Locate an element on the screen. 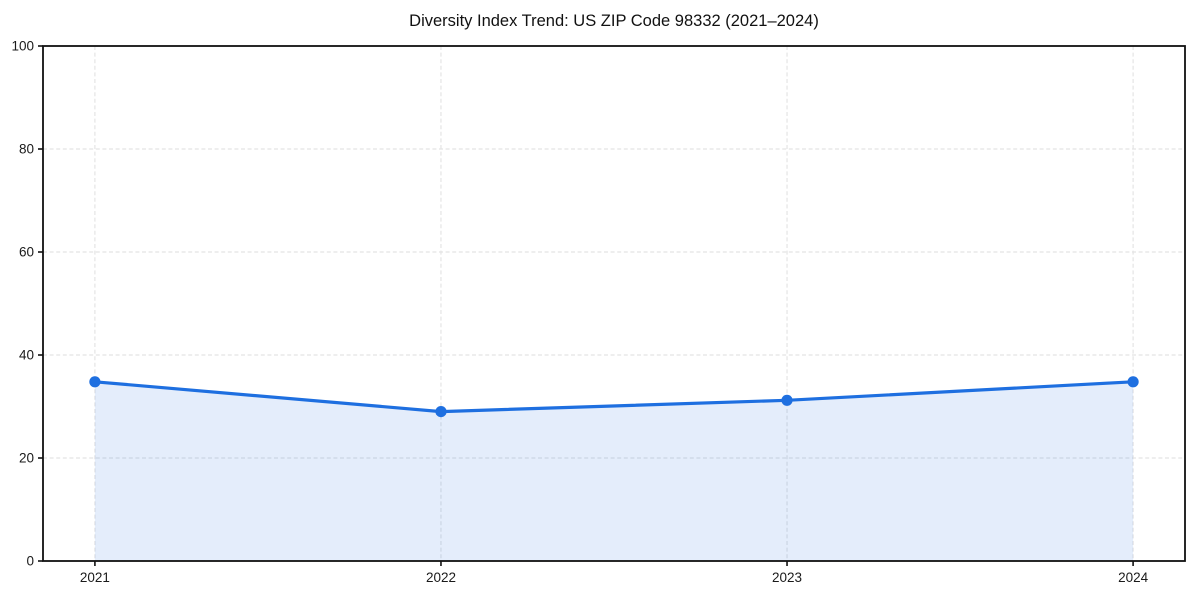 This screenshot has width=1200, height=600. y-axis-tick-label: 80 is located at coordinates (26, 149).